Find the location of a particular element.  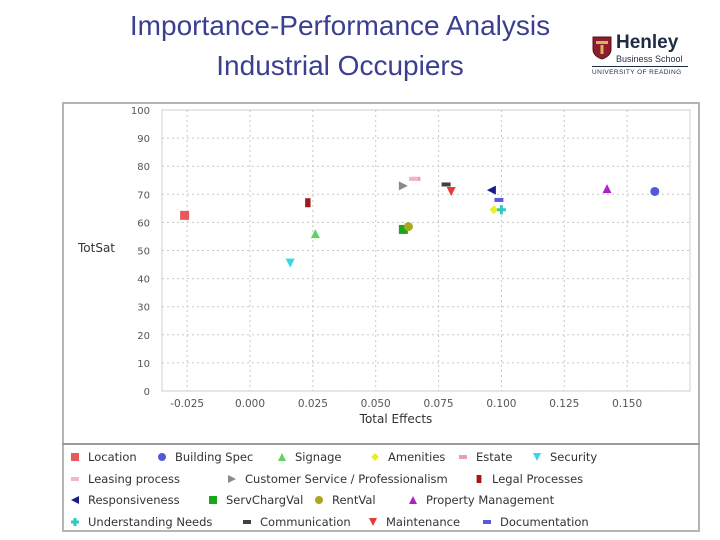

legend-item: Building Spec is located at coordinates (205, 457).